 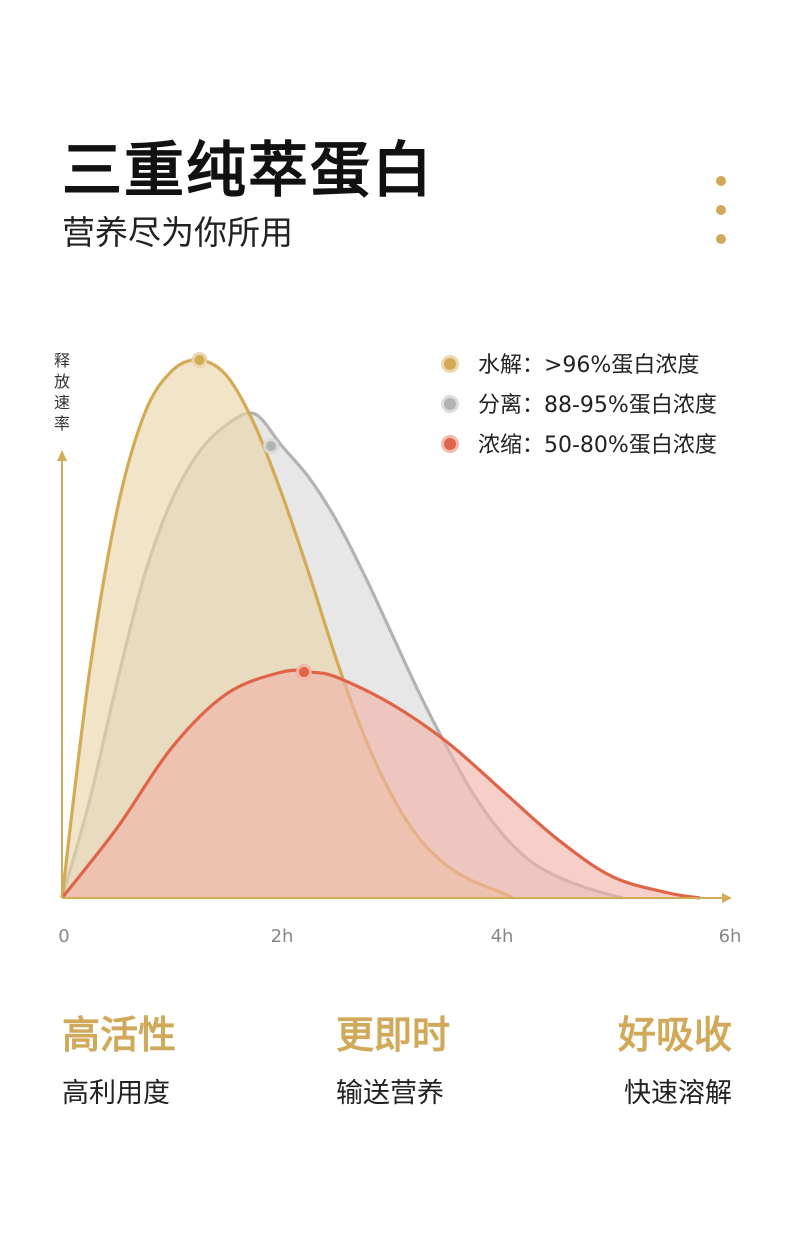 What do you see at coordinates (393, 1035) in the screenshot?
I see `feature-title: 更即时` at bounding box center [393, 1035].